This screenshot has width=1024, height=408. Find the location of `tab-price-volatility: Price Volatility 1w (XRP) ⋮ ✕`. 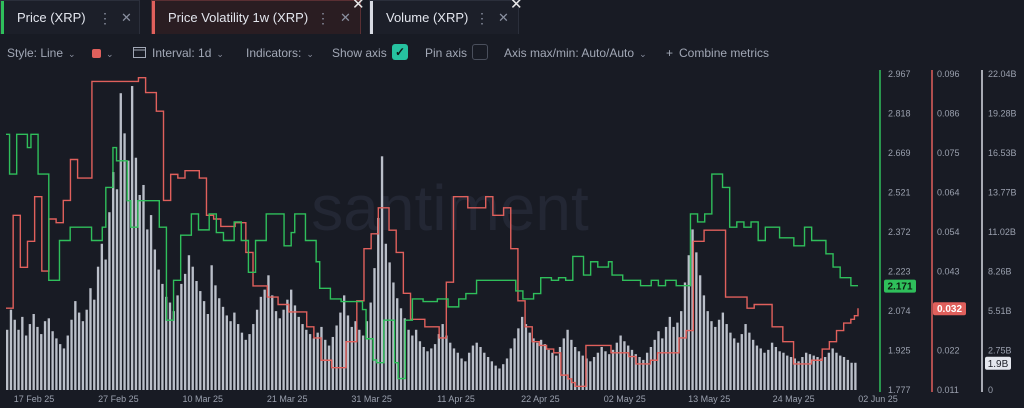

tab-price-volatility: Price Volatility 1w (XRP) ⋮ ✕ is located at coordinates (256, 17).